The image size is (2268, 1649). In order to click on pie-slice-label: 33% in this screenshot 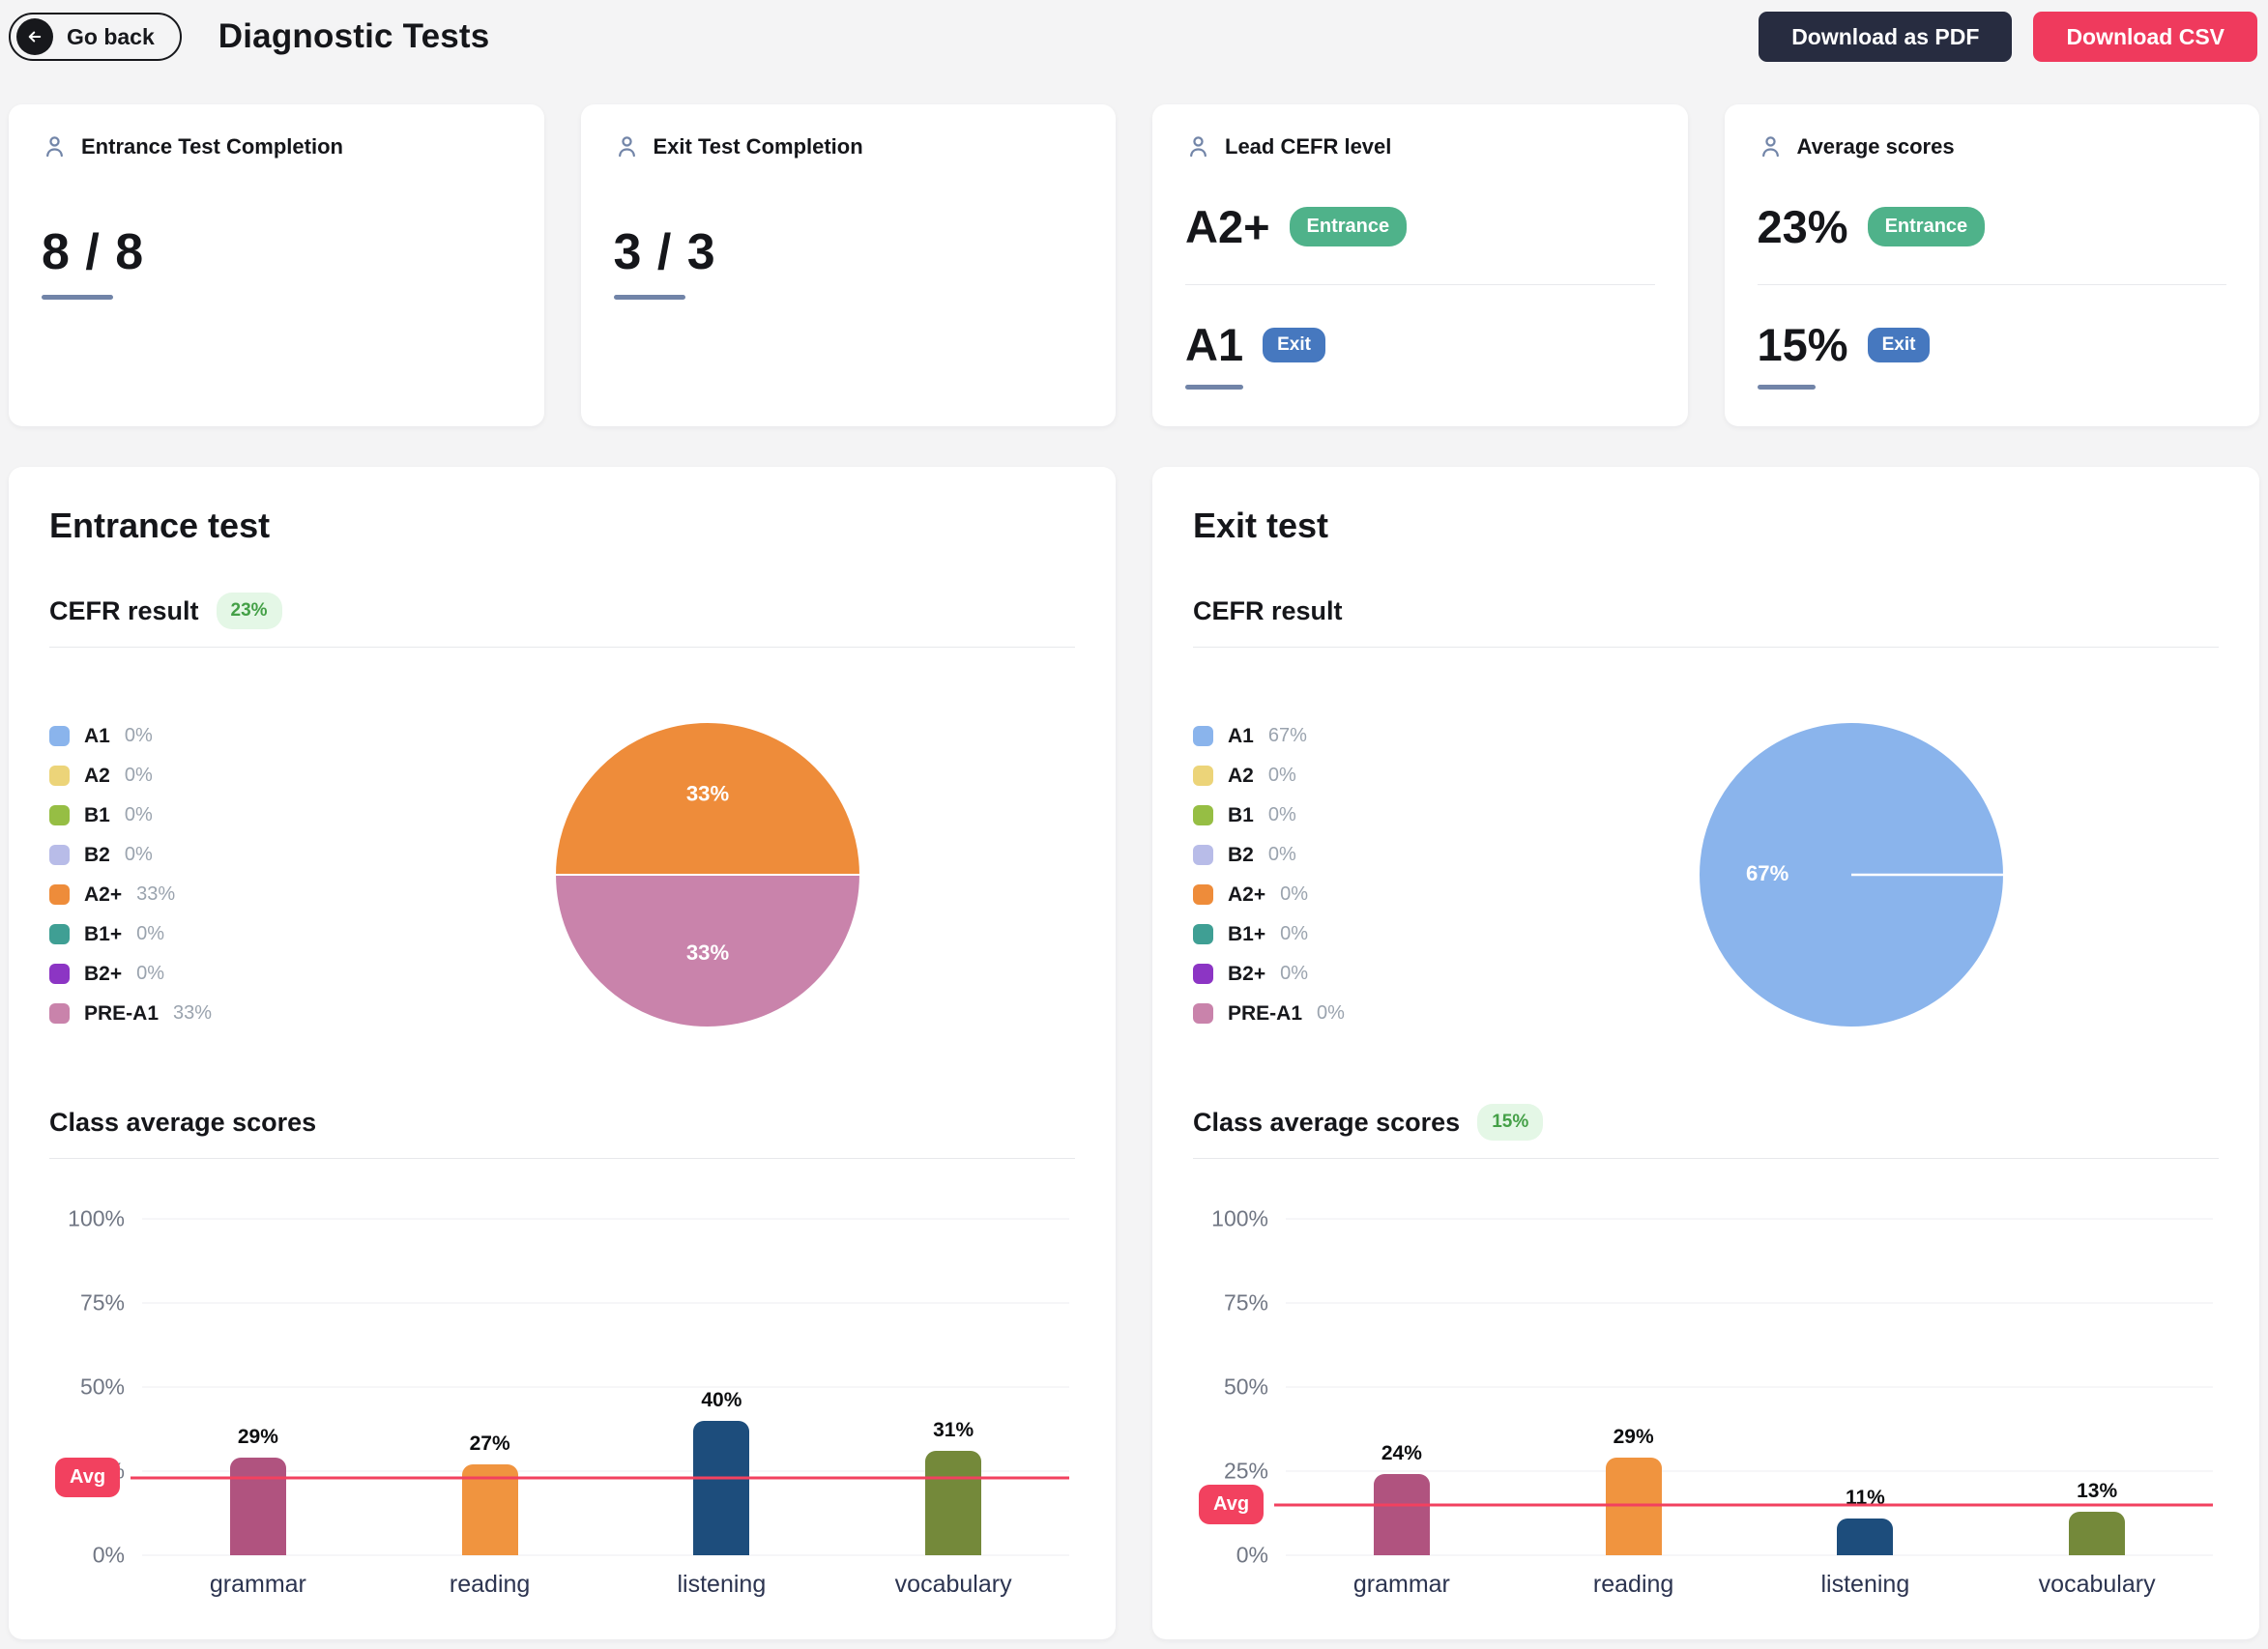, I will do `click(707, 794)`.